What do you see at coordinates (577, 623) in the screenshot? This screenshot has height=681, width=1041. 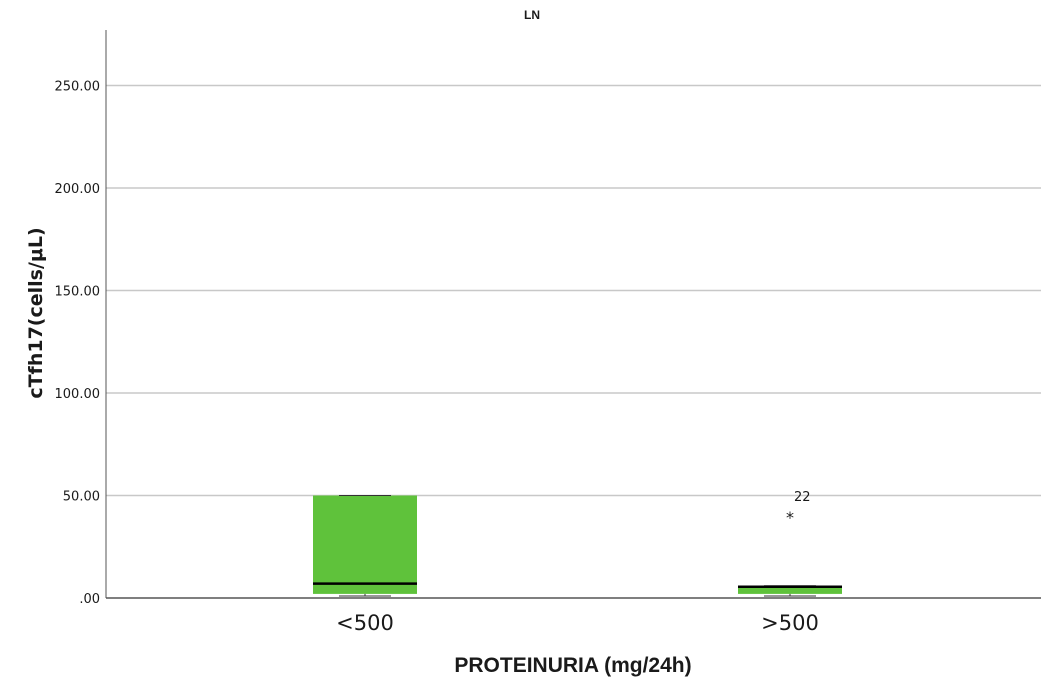 I see `x-tick-labels: <500 >500` at bounding box center [577, 623].